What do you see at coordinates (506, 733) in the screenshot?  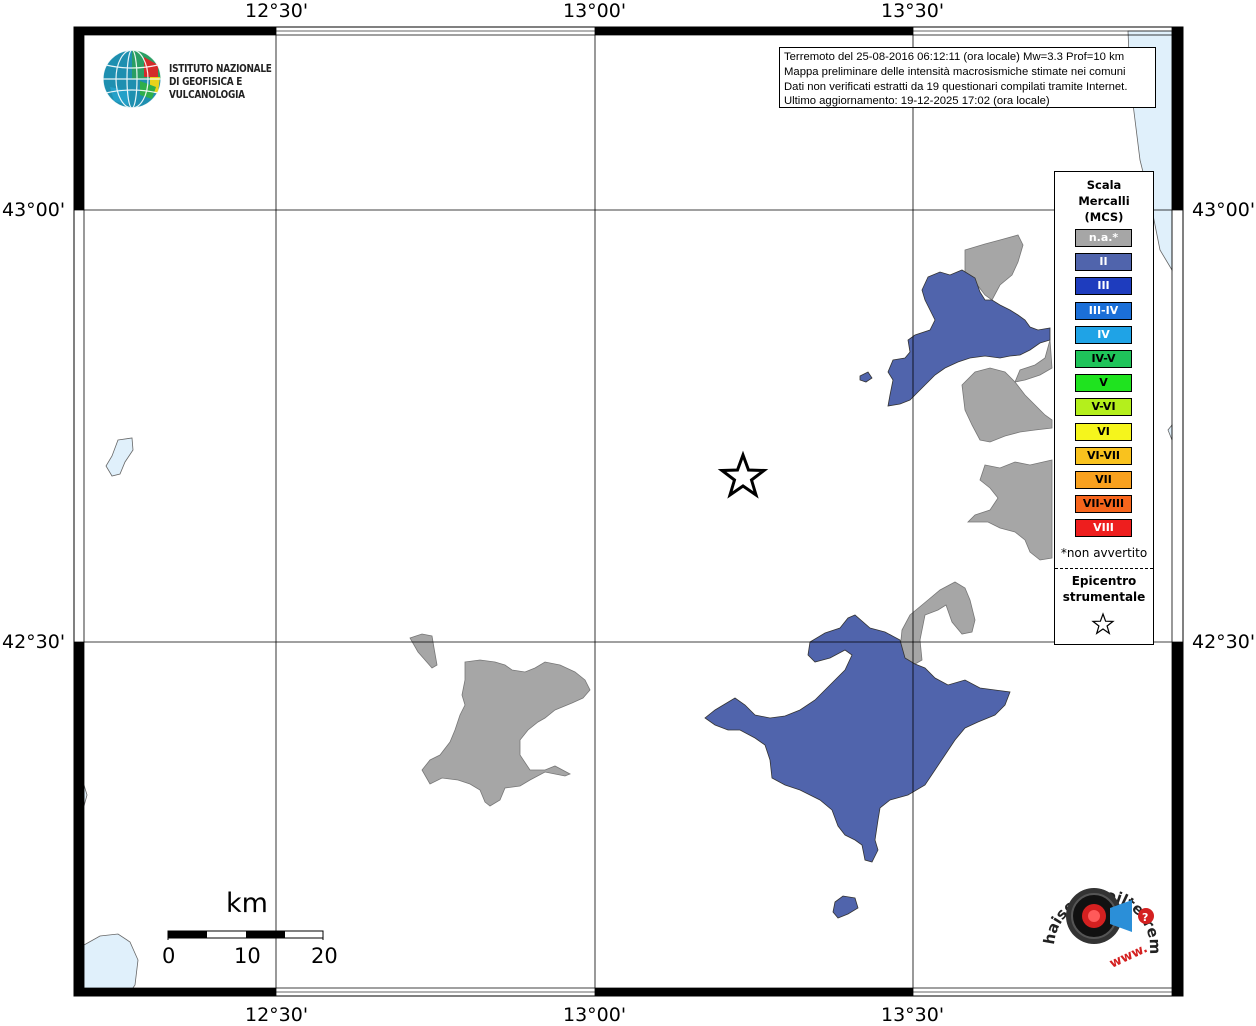 I see `area-not-felt-west` at bounding box center [506, 733].